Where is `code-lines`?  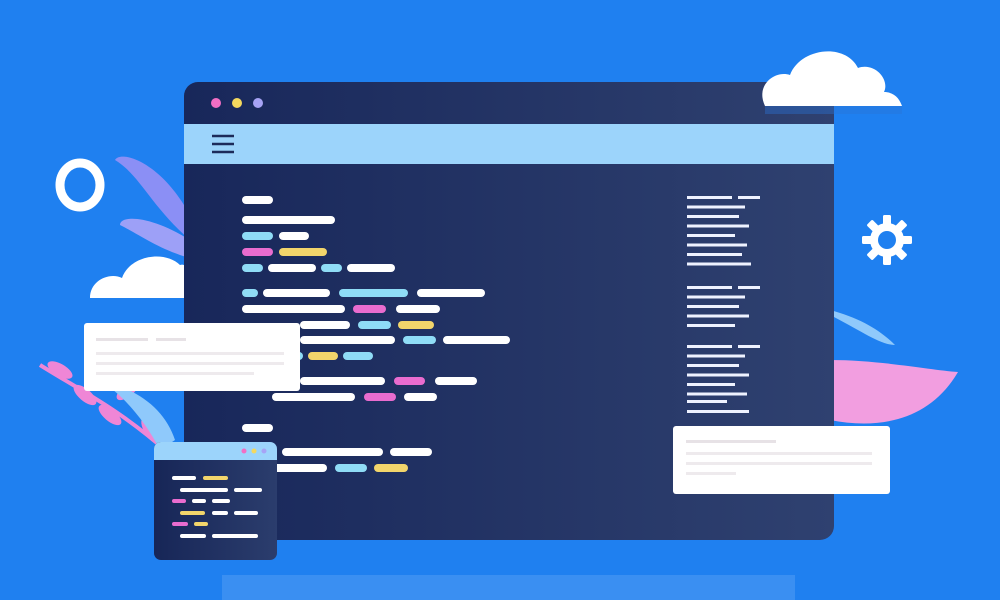
code-lines is located at coordinates (376, 334).